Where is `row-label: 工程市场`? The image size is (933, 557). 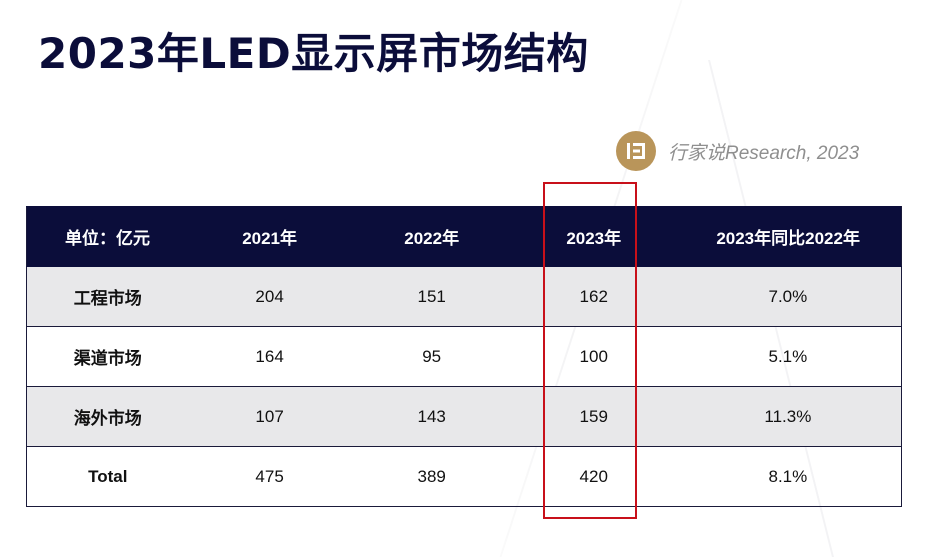 row-label: 工程市场 is located at coordinates (107, 296).